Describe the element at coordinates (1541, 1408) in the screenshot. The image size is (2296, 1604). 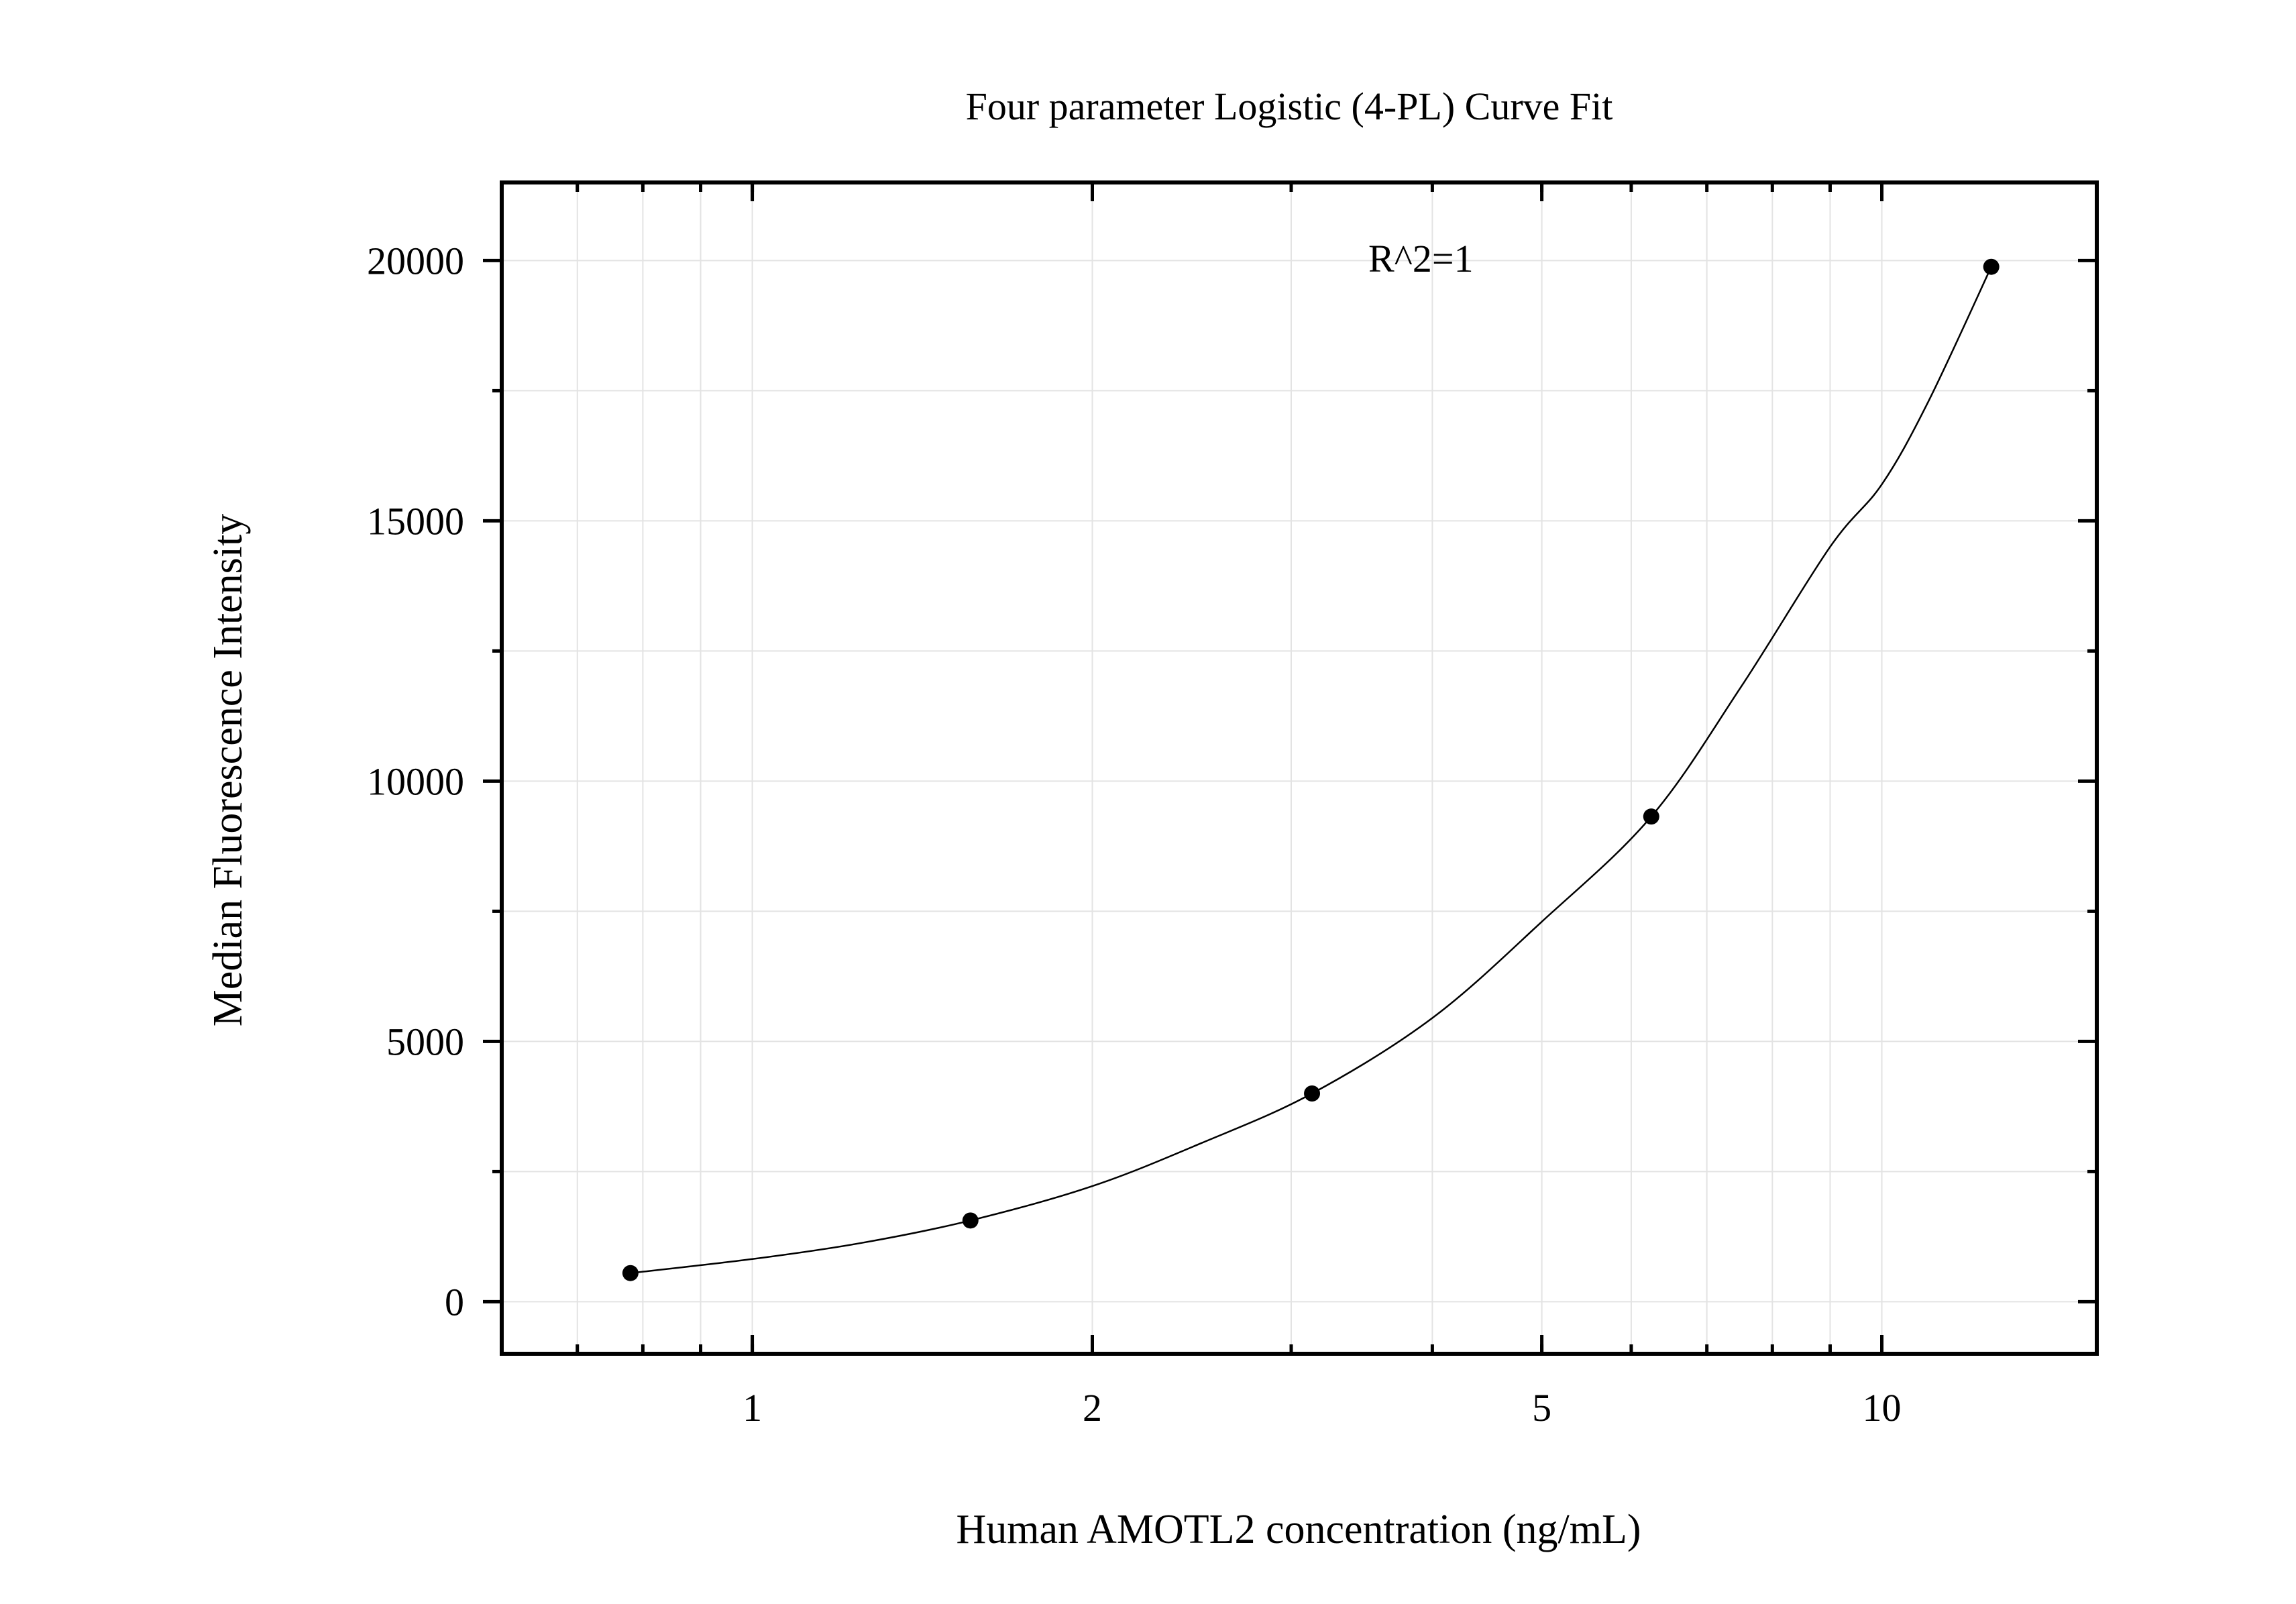
I see `x-tick-label: 5` at that location.